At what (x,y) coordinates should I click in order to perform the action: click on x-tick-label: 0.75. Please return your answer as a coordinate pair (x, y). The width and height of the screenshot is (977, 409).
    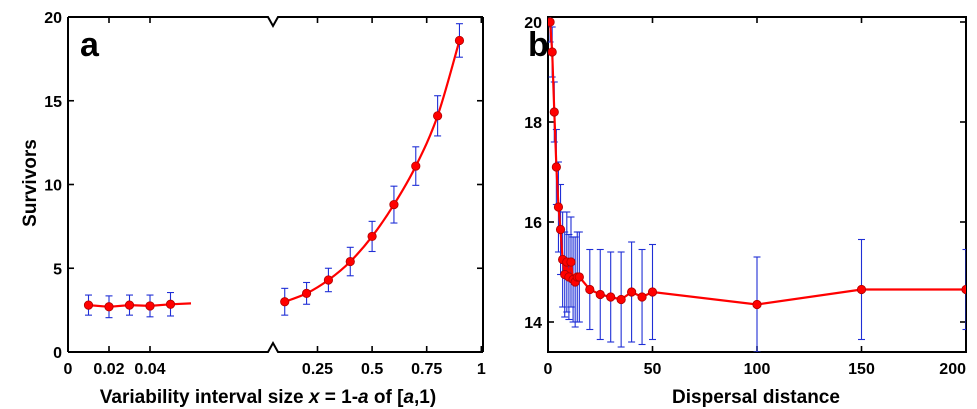
    Looking at the image, I should click on (426, 369).